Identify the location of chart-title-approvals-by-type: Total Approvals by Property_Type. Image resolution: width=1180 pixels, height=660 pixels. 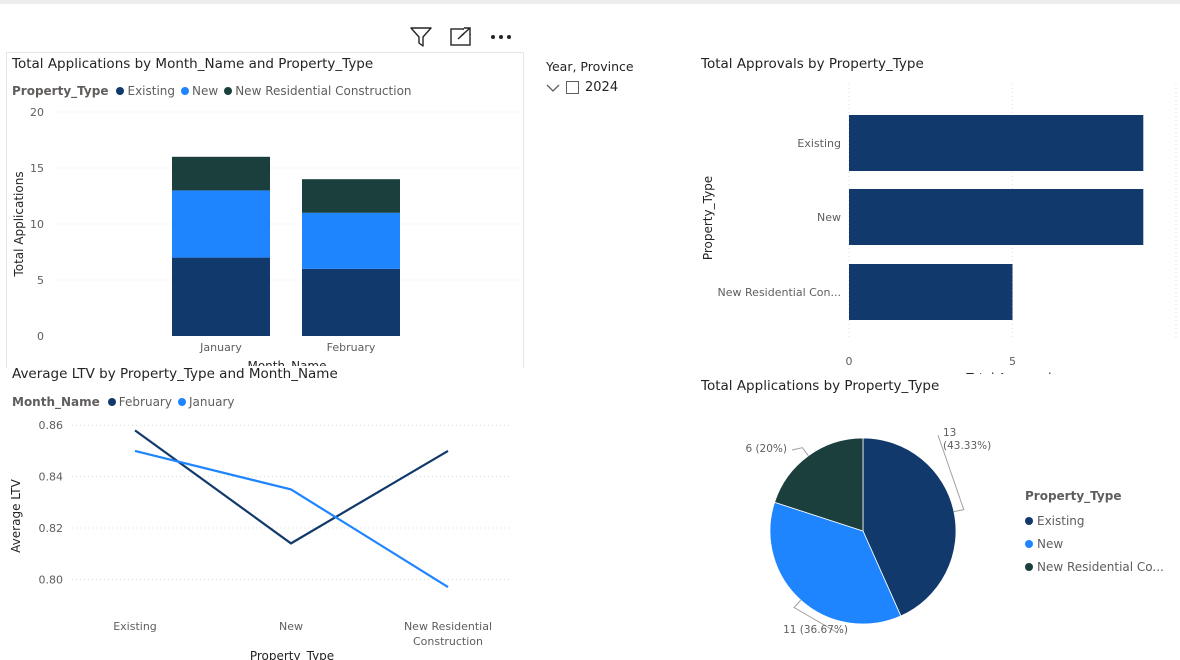
(812, 64).